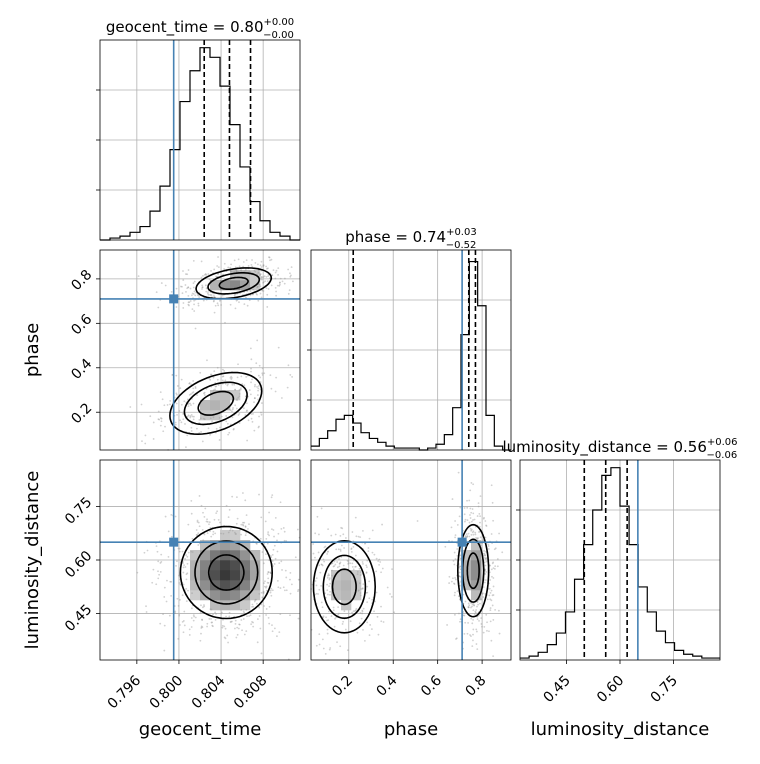 This screenshot has width=760, height=764. What do you see at coordinates (81, 413) in the screenshot?
I see `y-tick-label: 0.2` at bounding box center [81, 413].